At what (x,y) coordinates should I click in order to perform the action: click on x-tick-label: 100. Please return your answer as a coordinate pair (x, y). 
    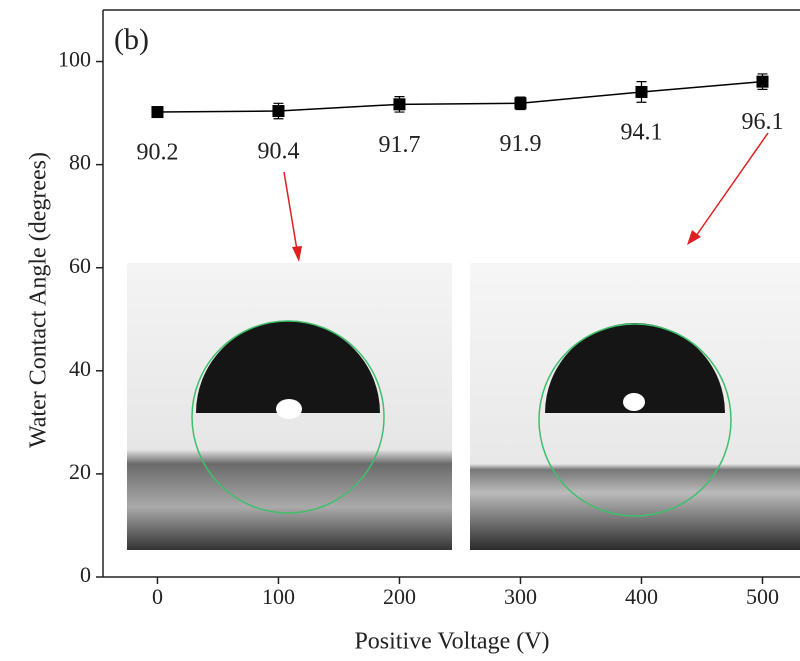
    Looking at the image, I should click on (278, 596).